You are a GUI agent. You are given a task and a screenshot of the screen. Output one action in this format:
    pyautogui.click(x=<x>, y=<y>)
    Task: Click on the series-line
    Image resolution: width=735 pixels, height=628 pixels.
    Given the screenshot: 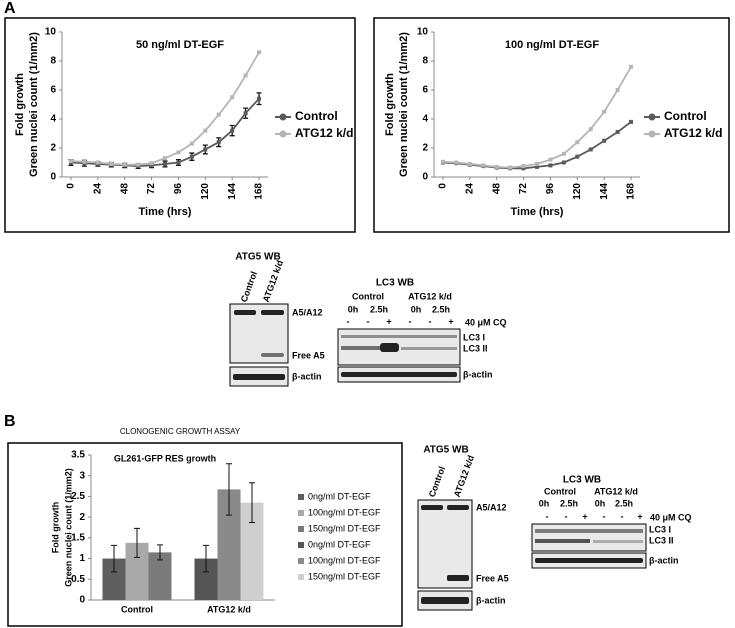 What is the action you would take?
    pyautogui.click(x=537, y=117)
    